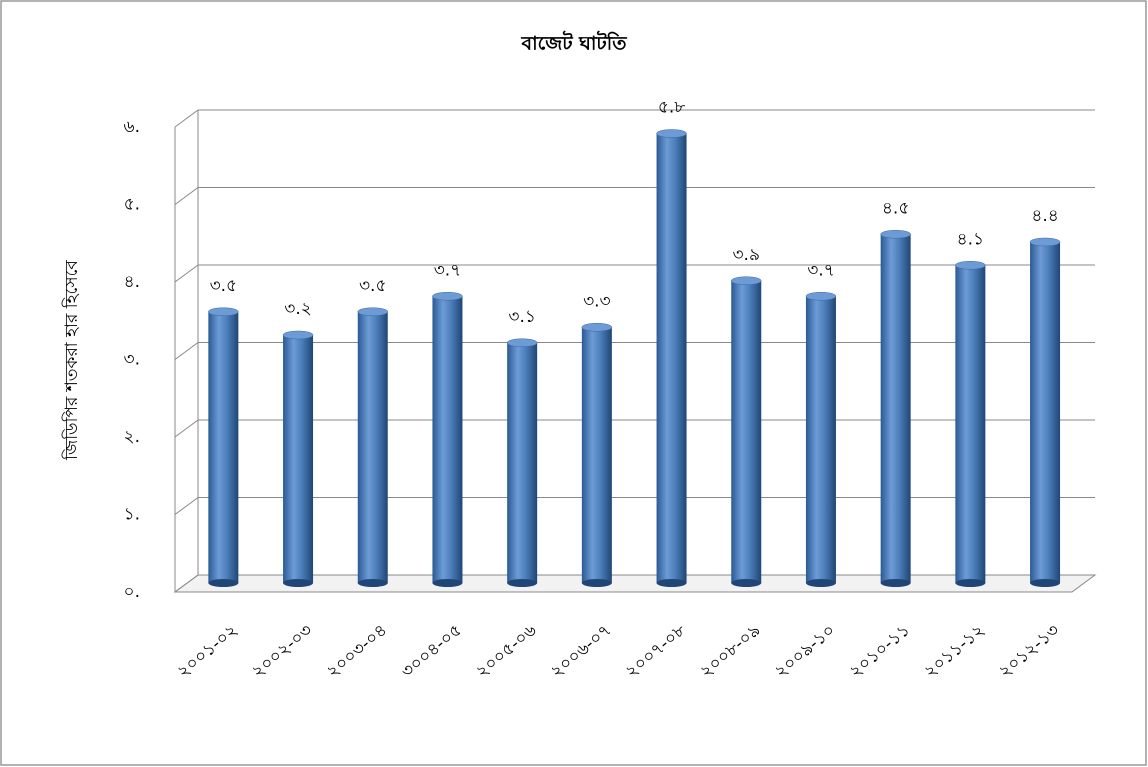 The image size is (1148, 767). I want to click on chart-title: বাজেট ঘাটতি, so click(574, 43).